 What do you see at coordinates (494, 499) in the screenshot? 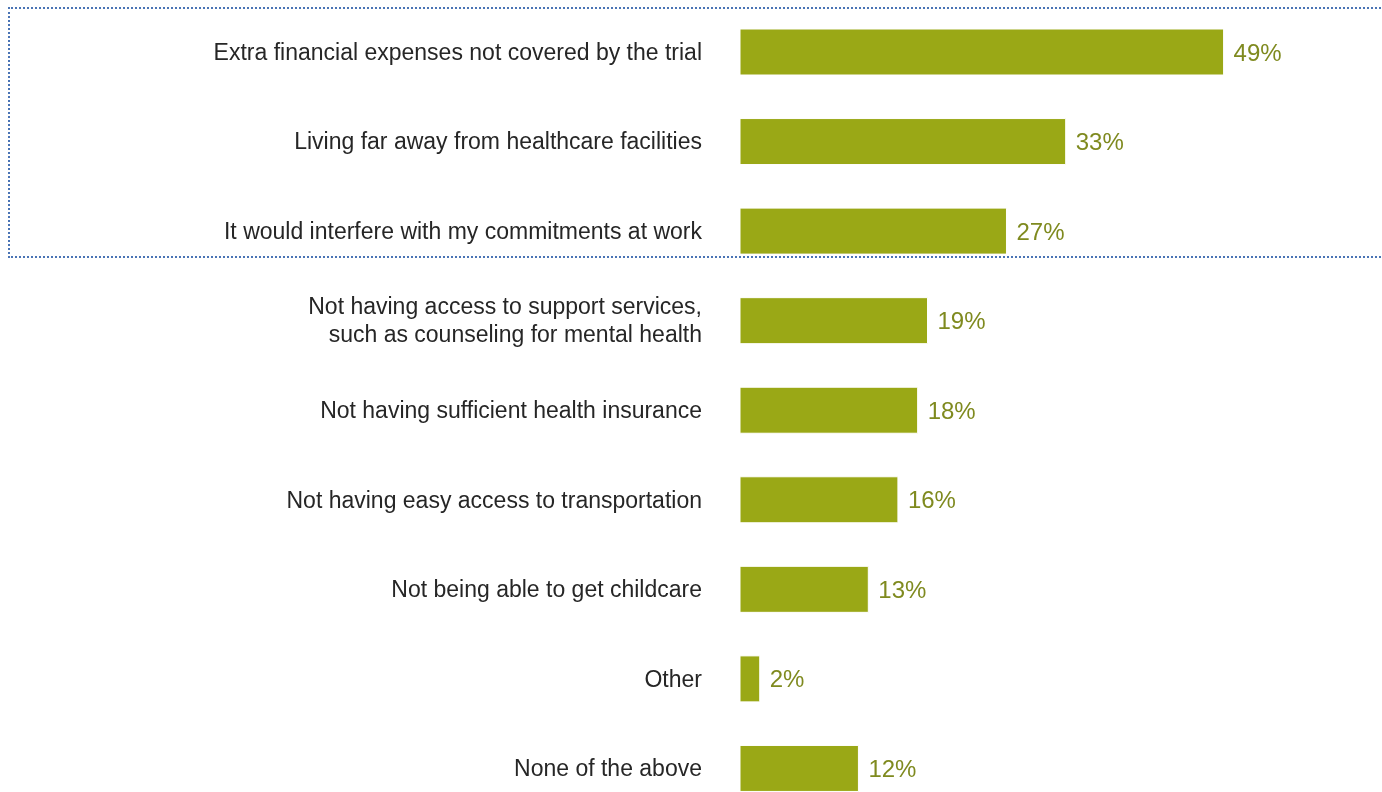
I see `y-tick-label: Not having easy access to transportation` at bounding box center [494, 499].